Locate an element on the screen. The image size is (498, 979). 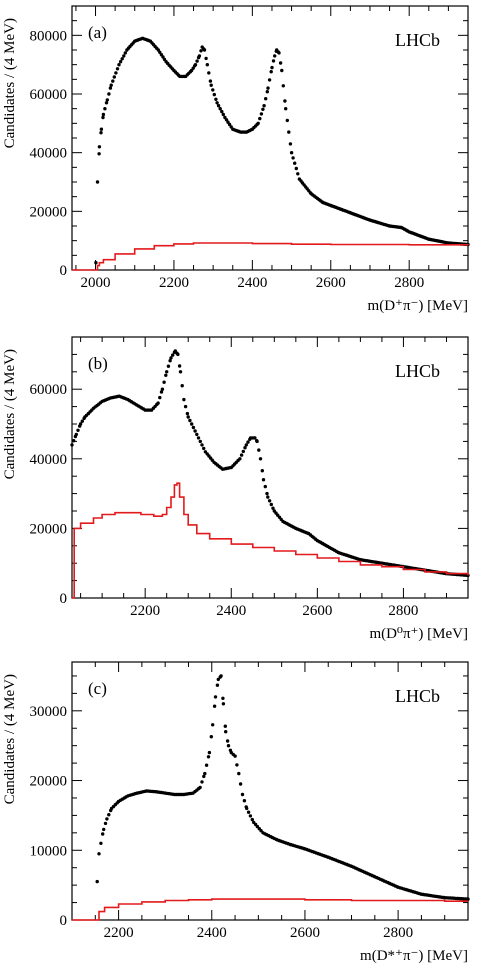
x-axis-title: m(D⁰π⁺) [MeV] is located at coordinates (418, 634).